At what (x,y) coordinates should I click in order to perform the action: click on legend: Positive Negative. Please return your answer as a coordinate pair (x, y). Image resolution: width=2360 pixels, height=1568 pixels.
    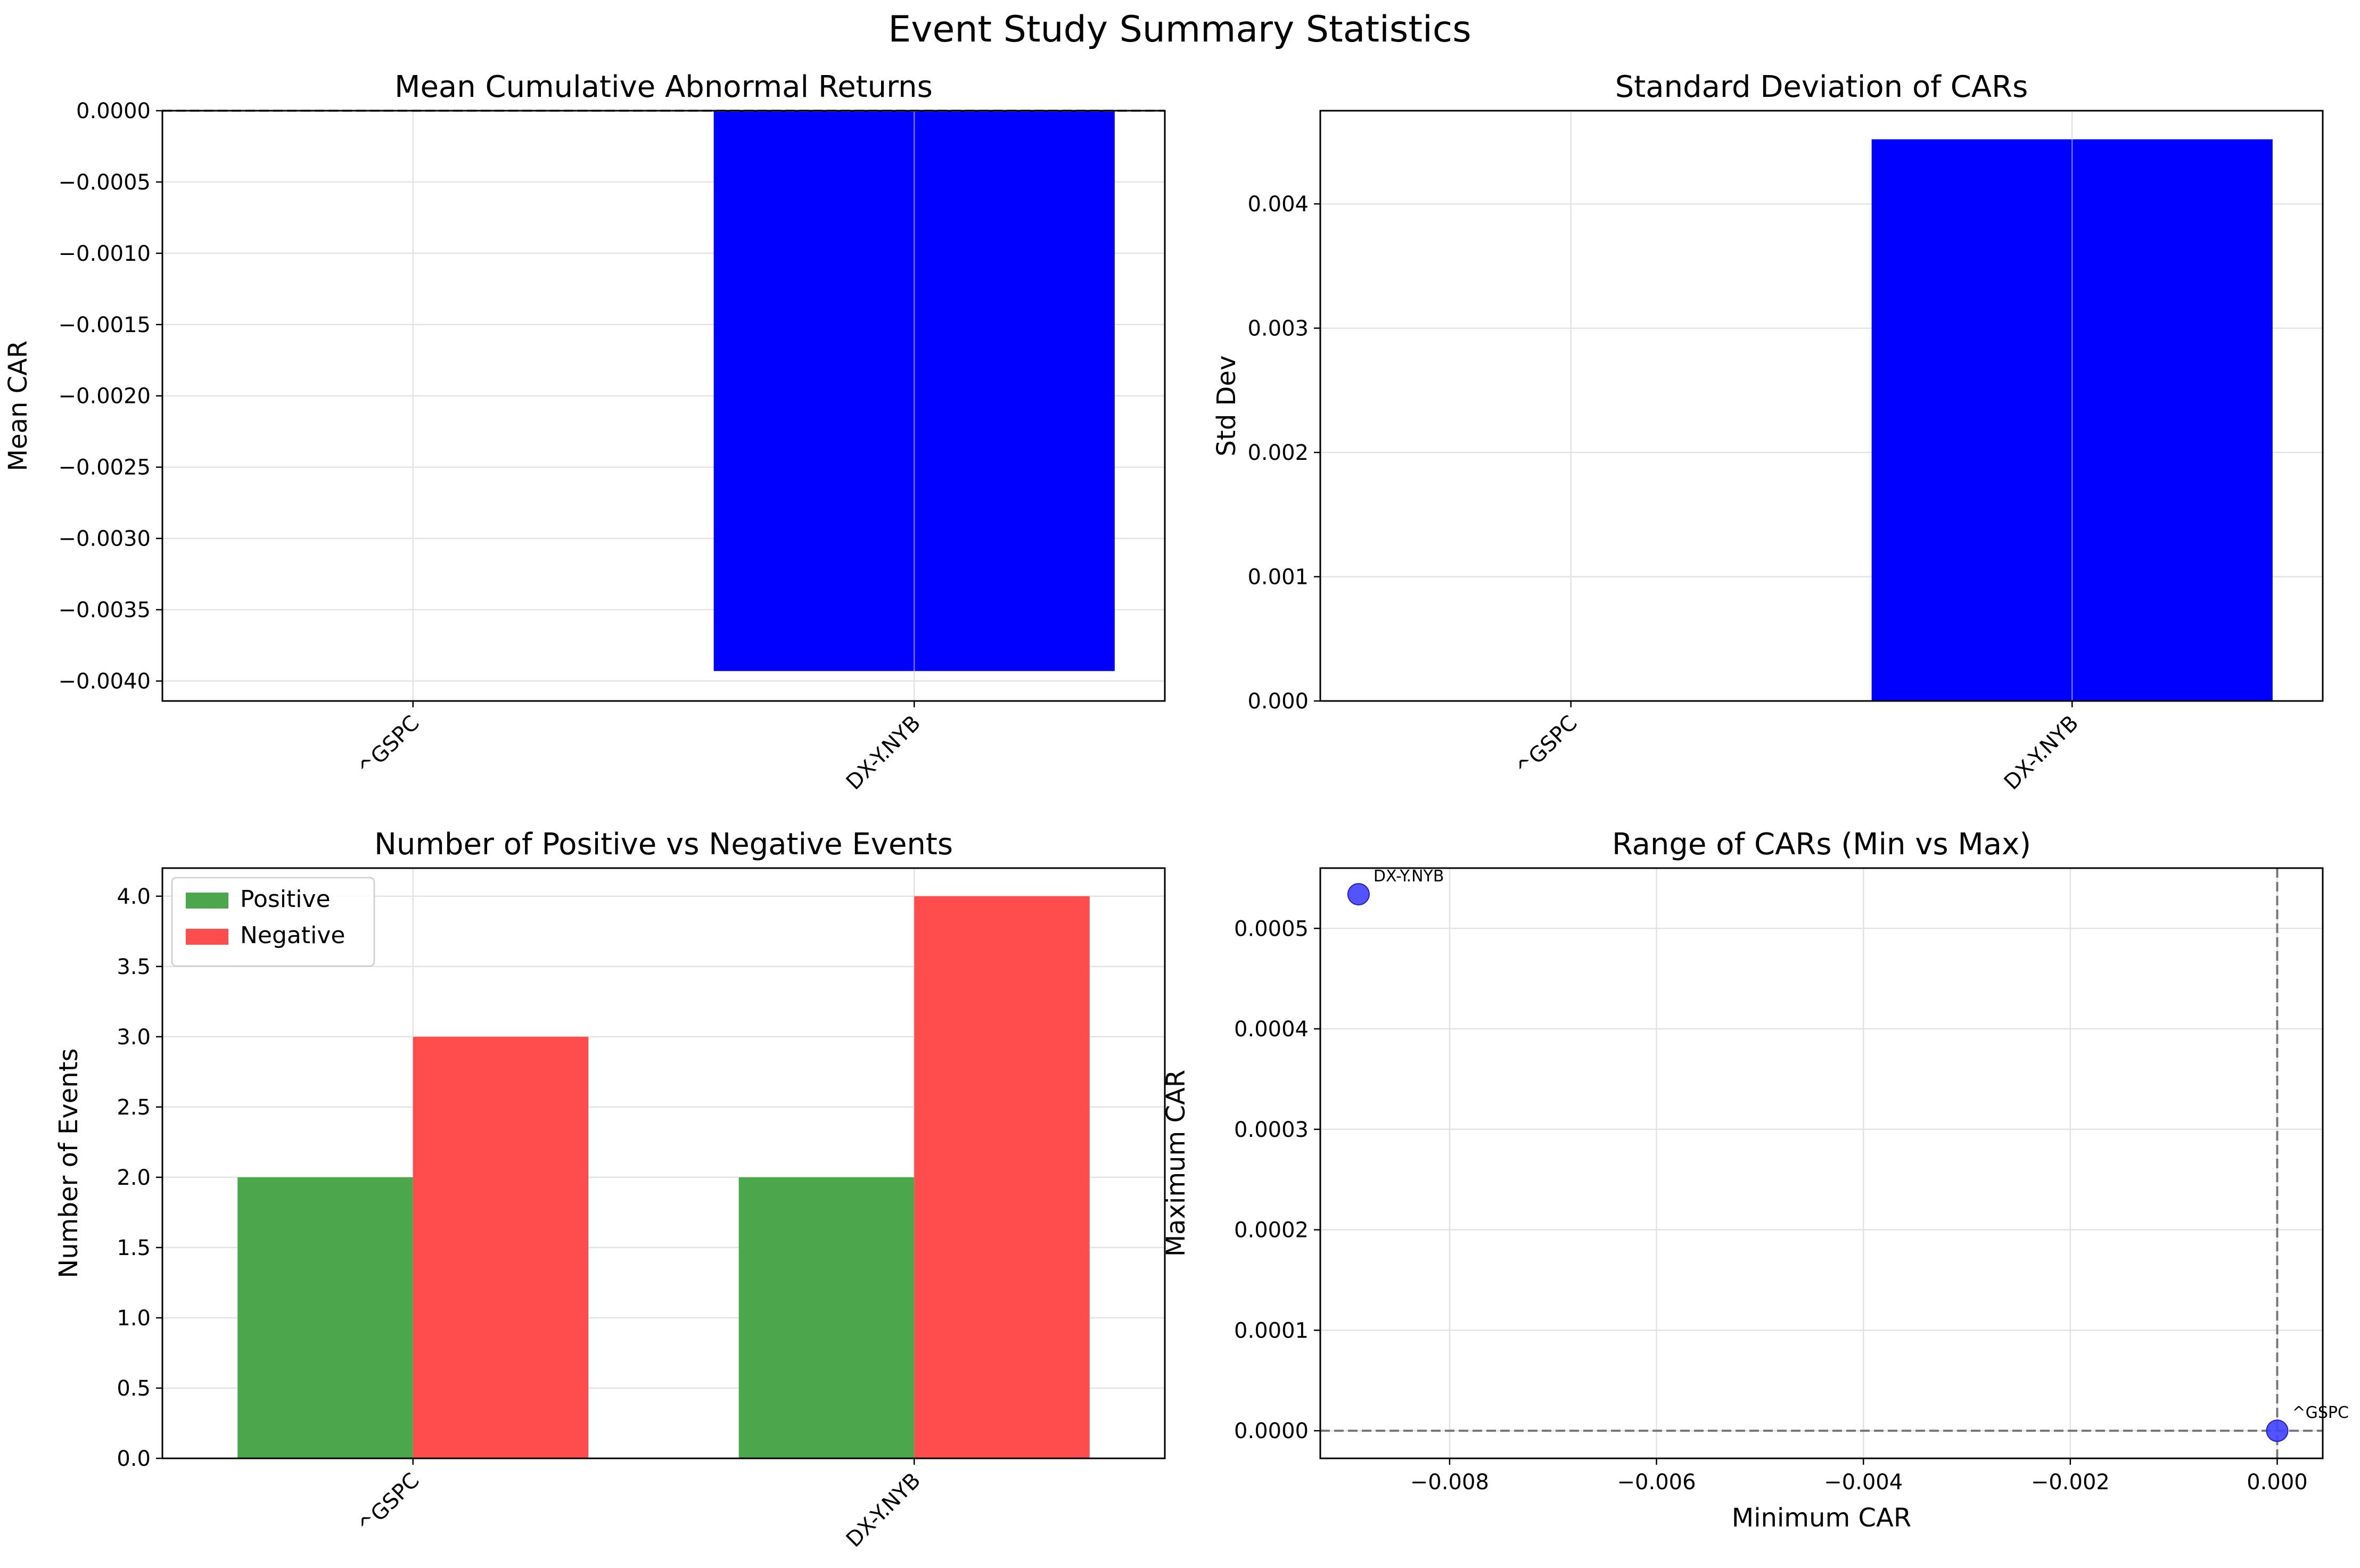
    Looking at the image, I should click on (273, 922).